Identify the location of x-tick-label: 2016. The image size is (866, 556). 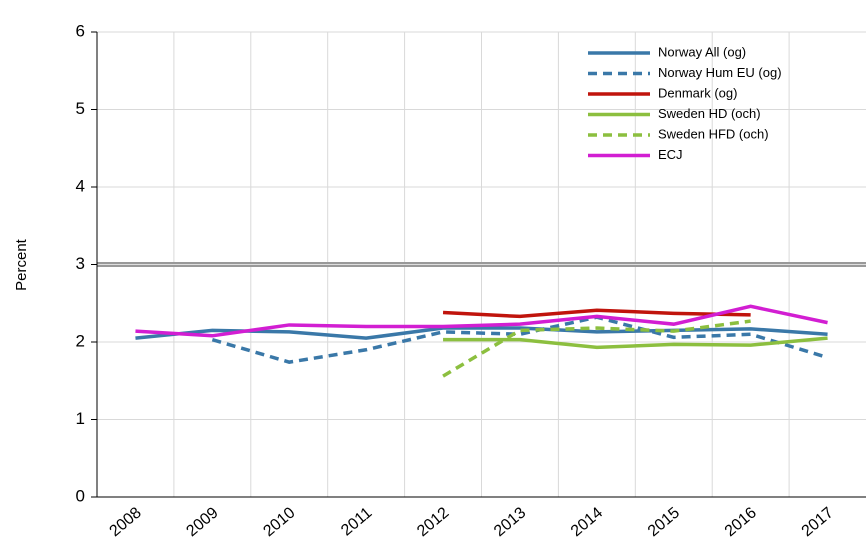
(741, 522).